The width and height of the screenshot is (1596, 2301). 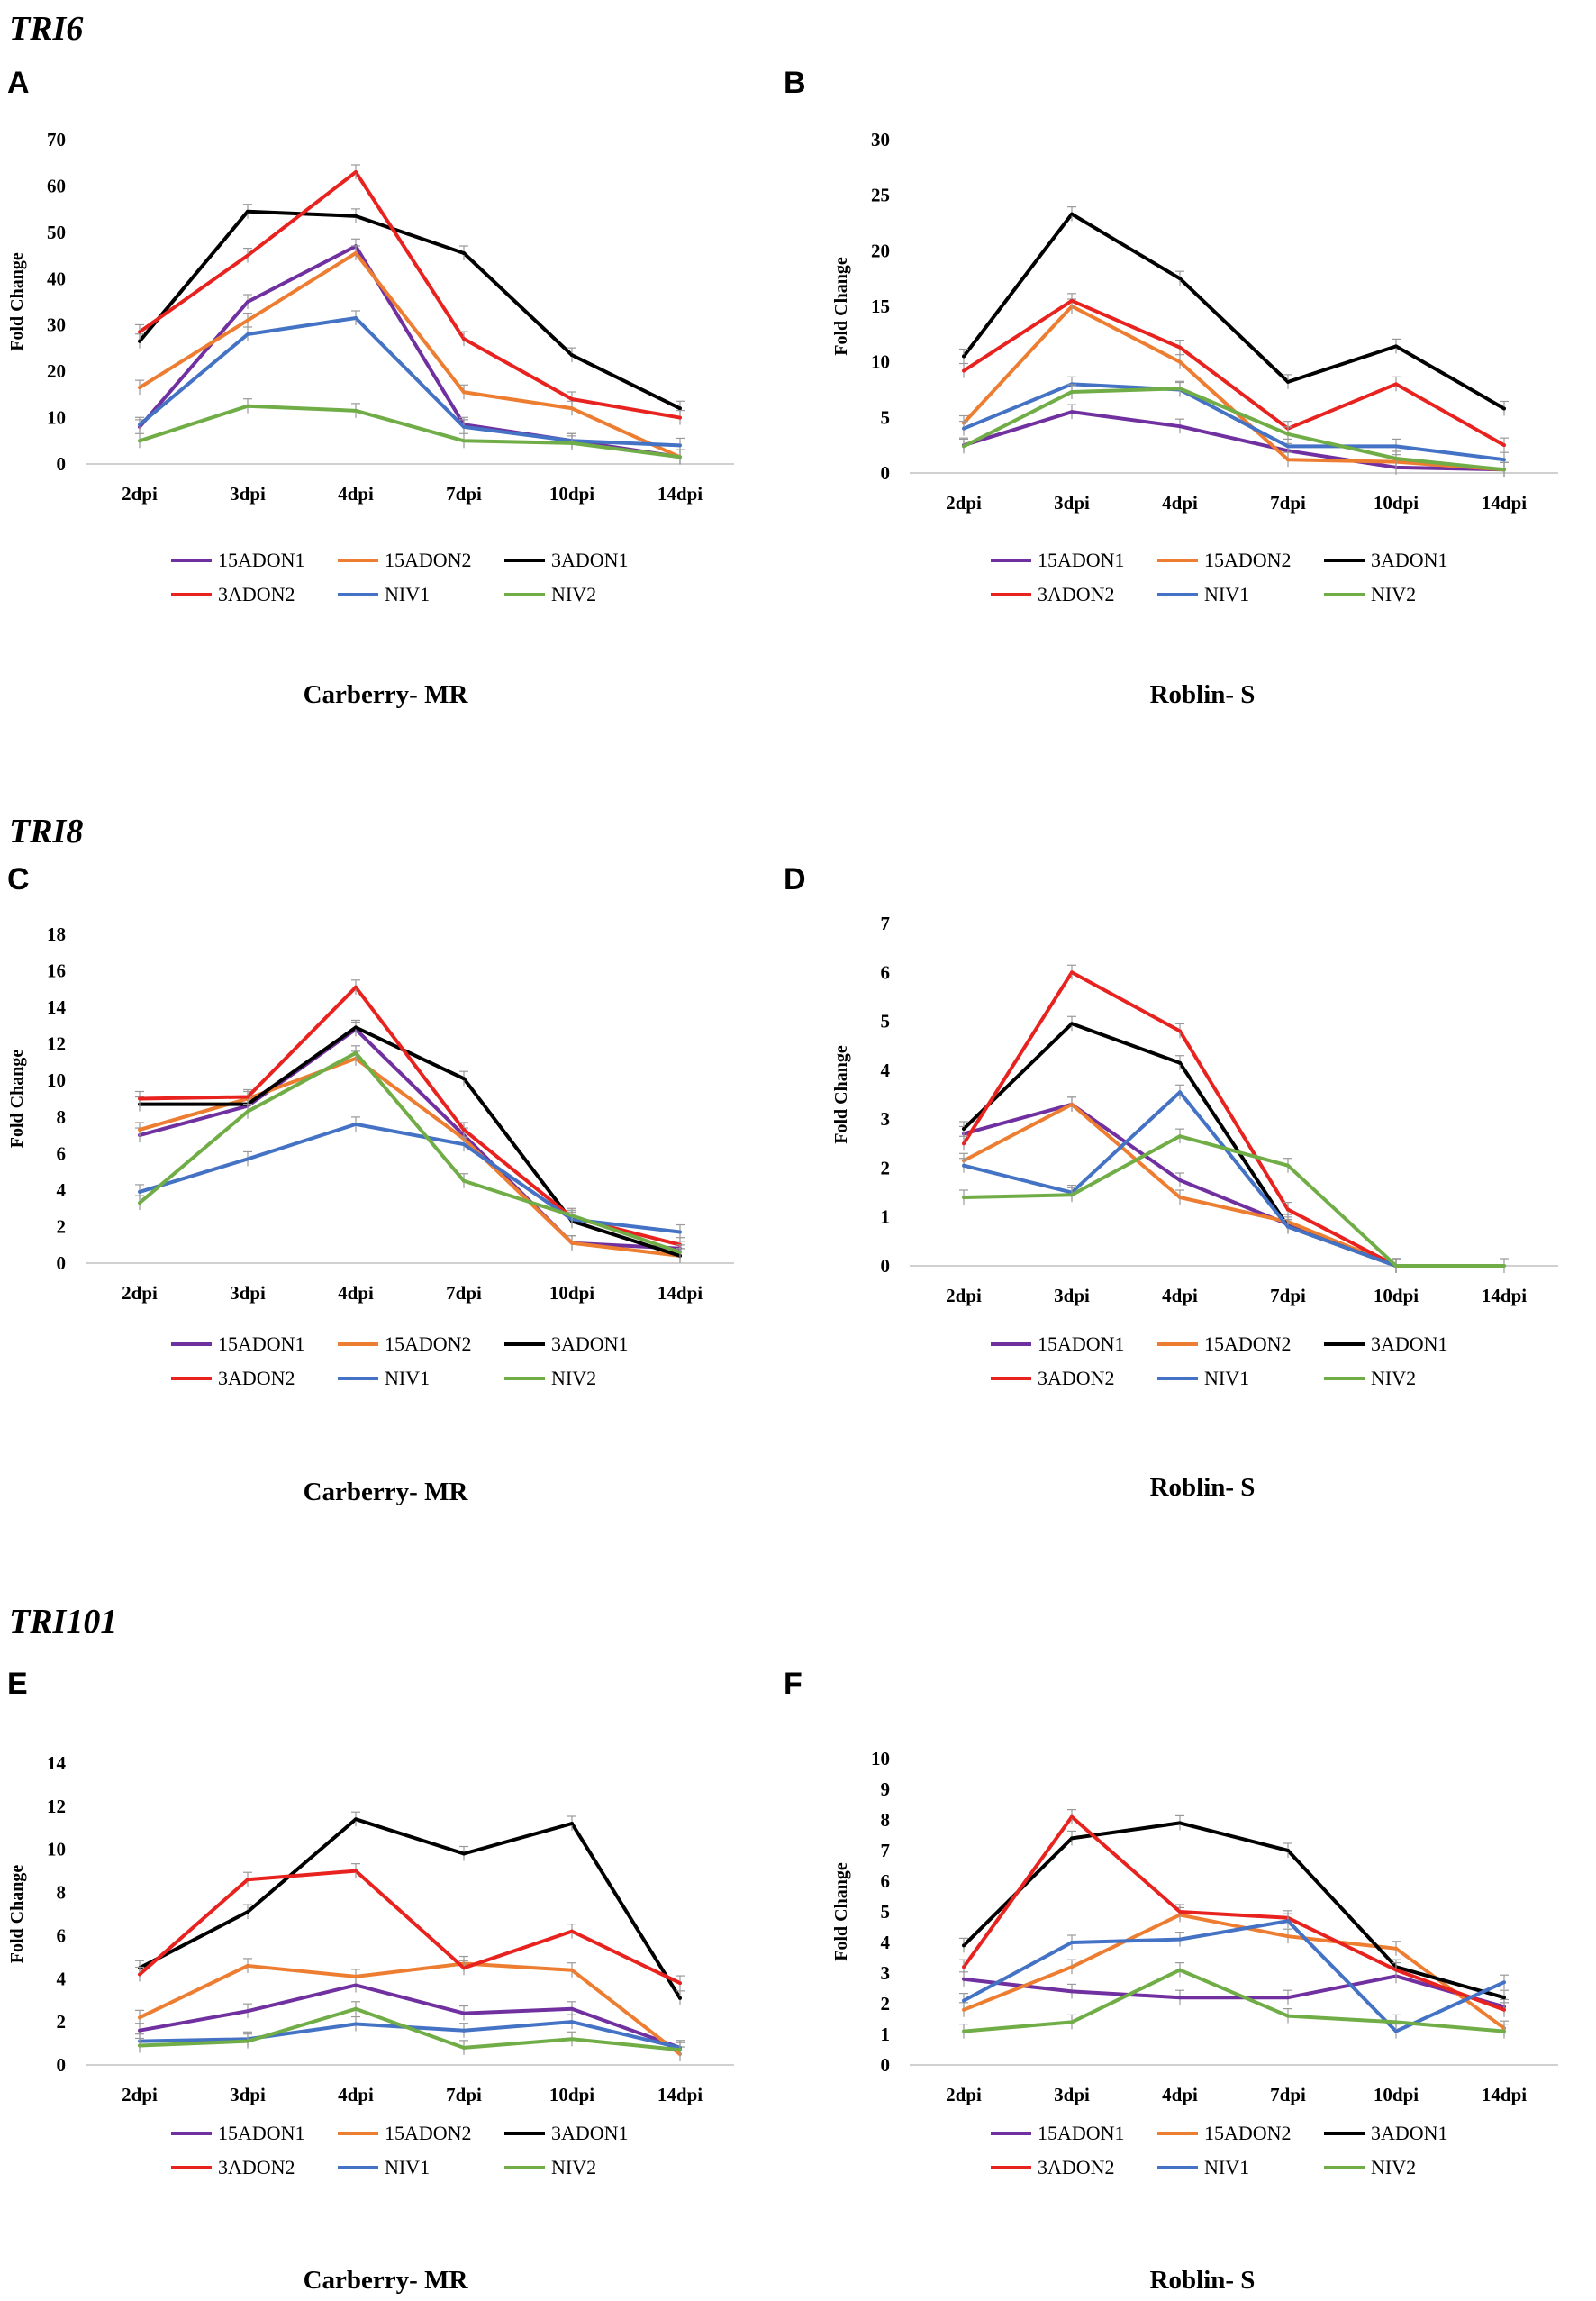 What do you see at coordinates (1288, 503) in the screenshot?
I see `x-tick-label: 7dpi` at bounding box center [1288, 503].